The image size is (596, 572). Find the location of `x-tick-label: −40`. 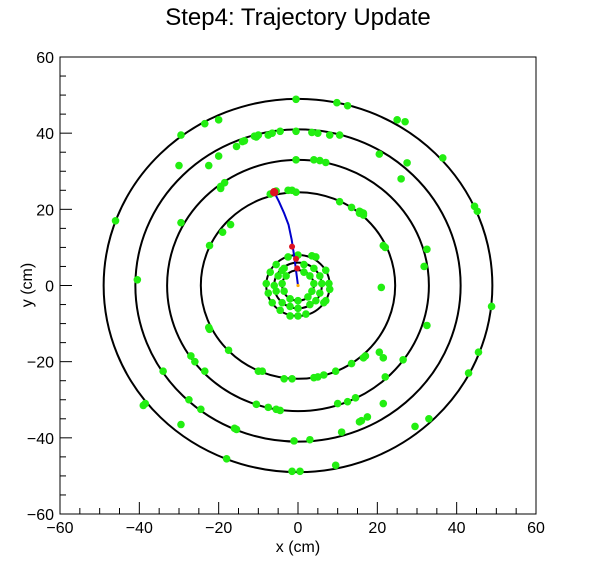

x-tick-label: −40 is located at coordinates (139, 528).